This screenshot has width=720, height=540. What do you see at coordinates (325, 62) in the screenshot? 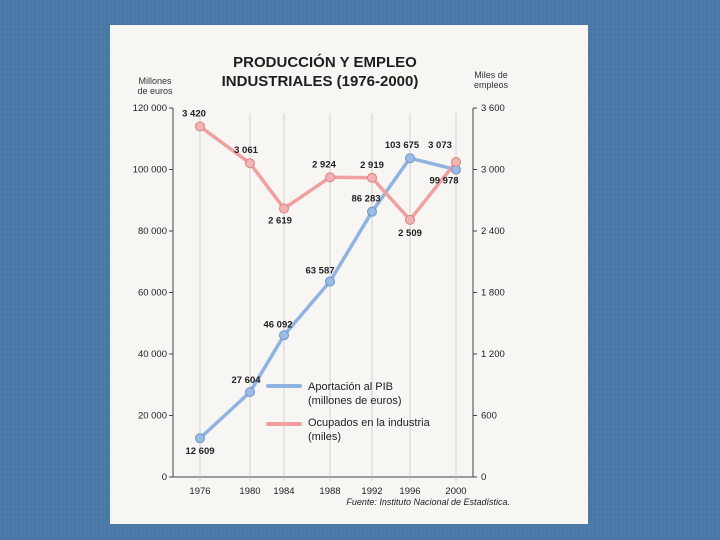
I see `chart-title-line1: PRODUCCIÓN Y EMPLEO` at bounding box center [325, 62].